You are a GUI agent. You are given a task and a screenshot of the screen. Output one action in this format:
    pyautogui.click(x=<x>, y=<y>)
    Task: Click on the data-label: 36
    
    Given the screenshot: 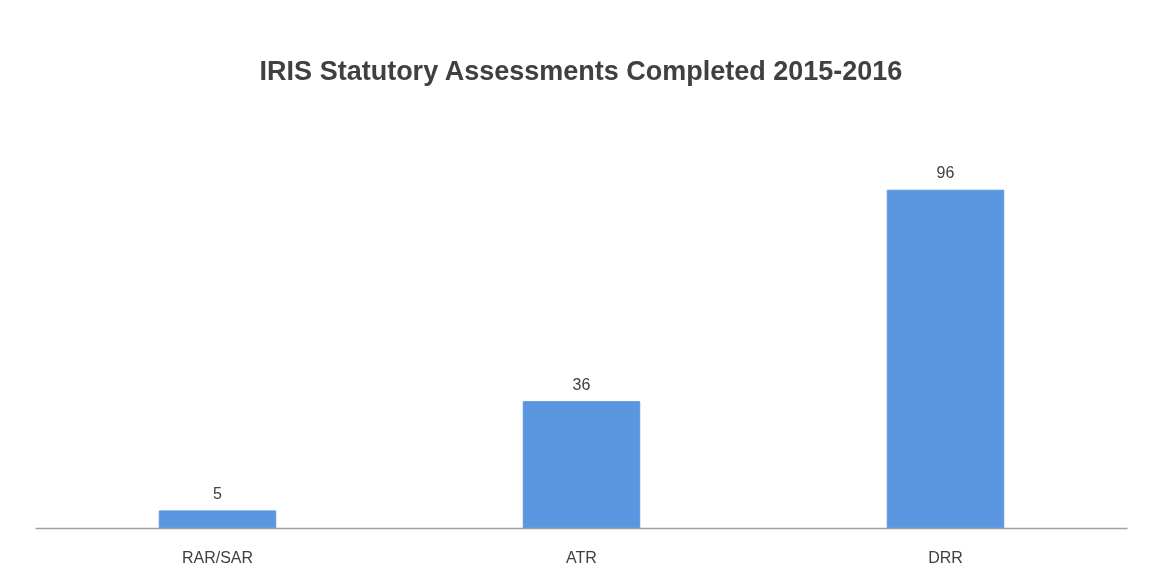 What is the action you would take?
    pyautogui.click(x=581, y=384)
    